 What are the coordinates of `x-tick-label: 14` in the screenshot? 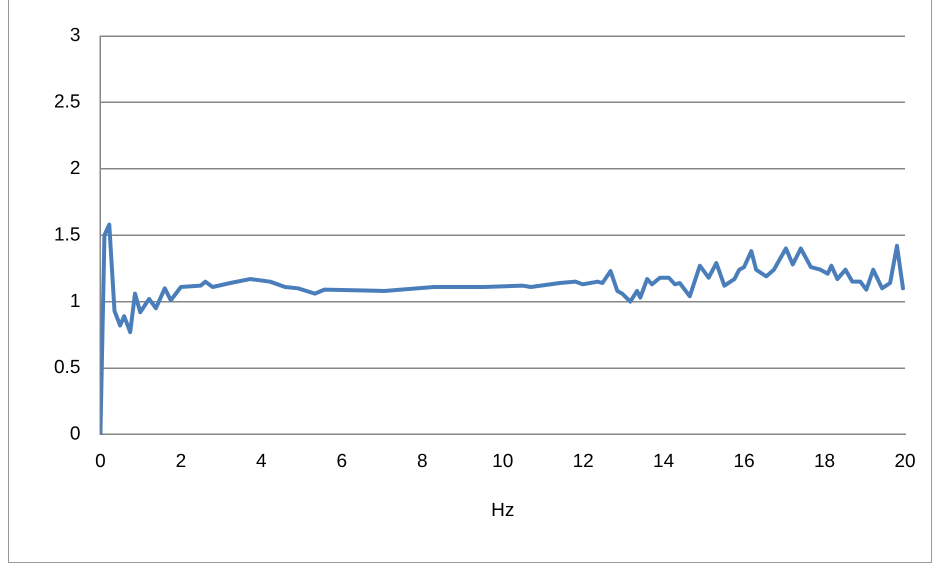 It's located at (664, 461).